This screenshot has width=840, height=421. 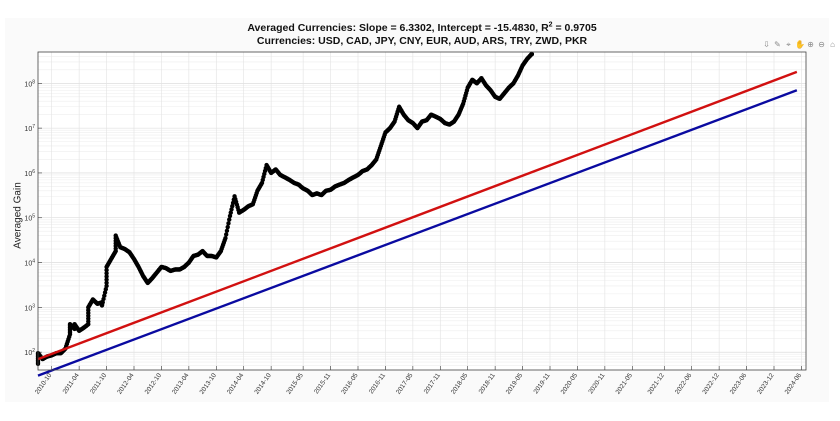 What do you see at coordinates (29, 307) in the screenshot?
I see `y-tick-label: 10³` at bounding box center [29, 307].